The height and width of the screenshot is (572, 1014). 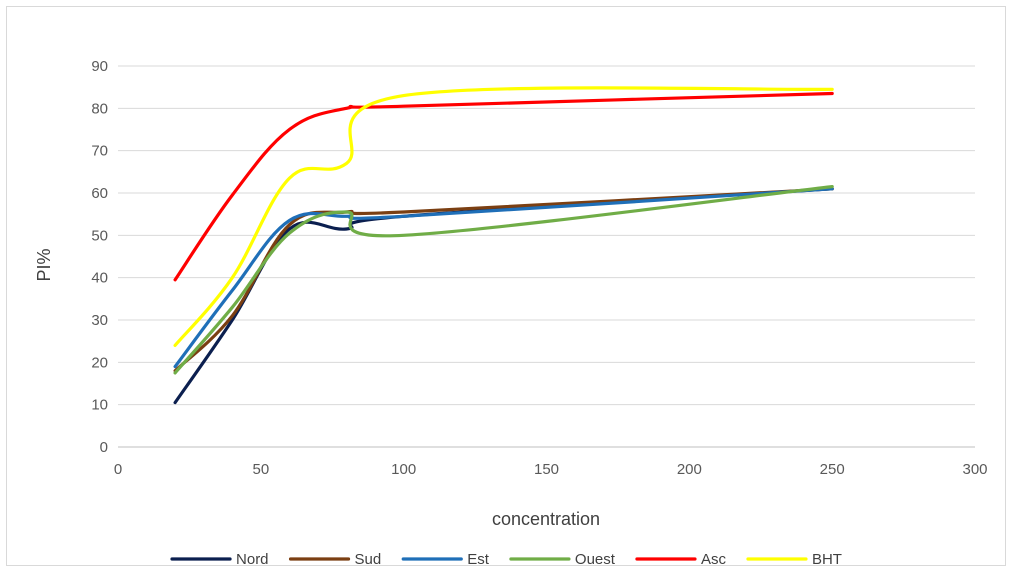 I want to click on legend-label: Nord, so click(x=252, y=559).